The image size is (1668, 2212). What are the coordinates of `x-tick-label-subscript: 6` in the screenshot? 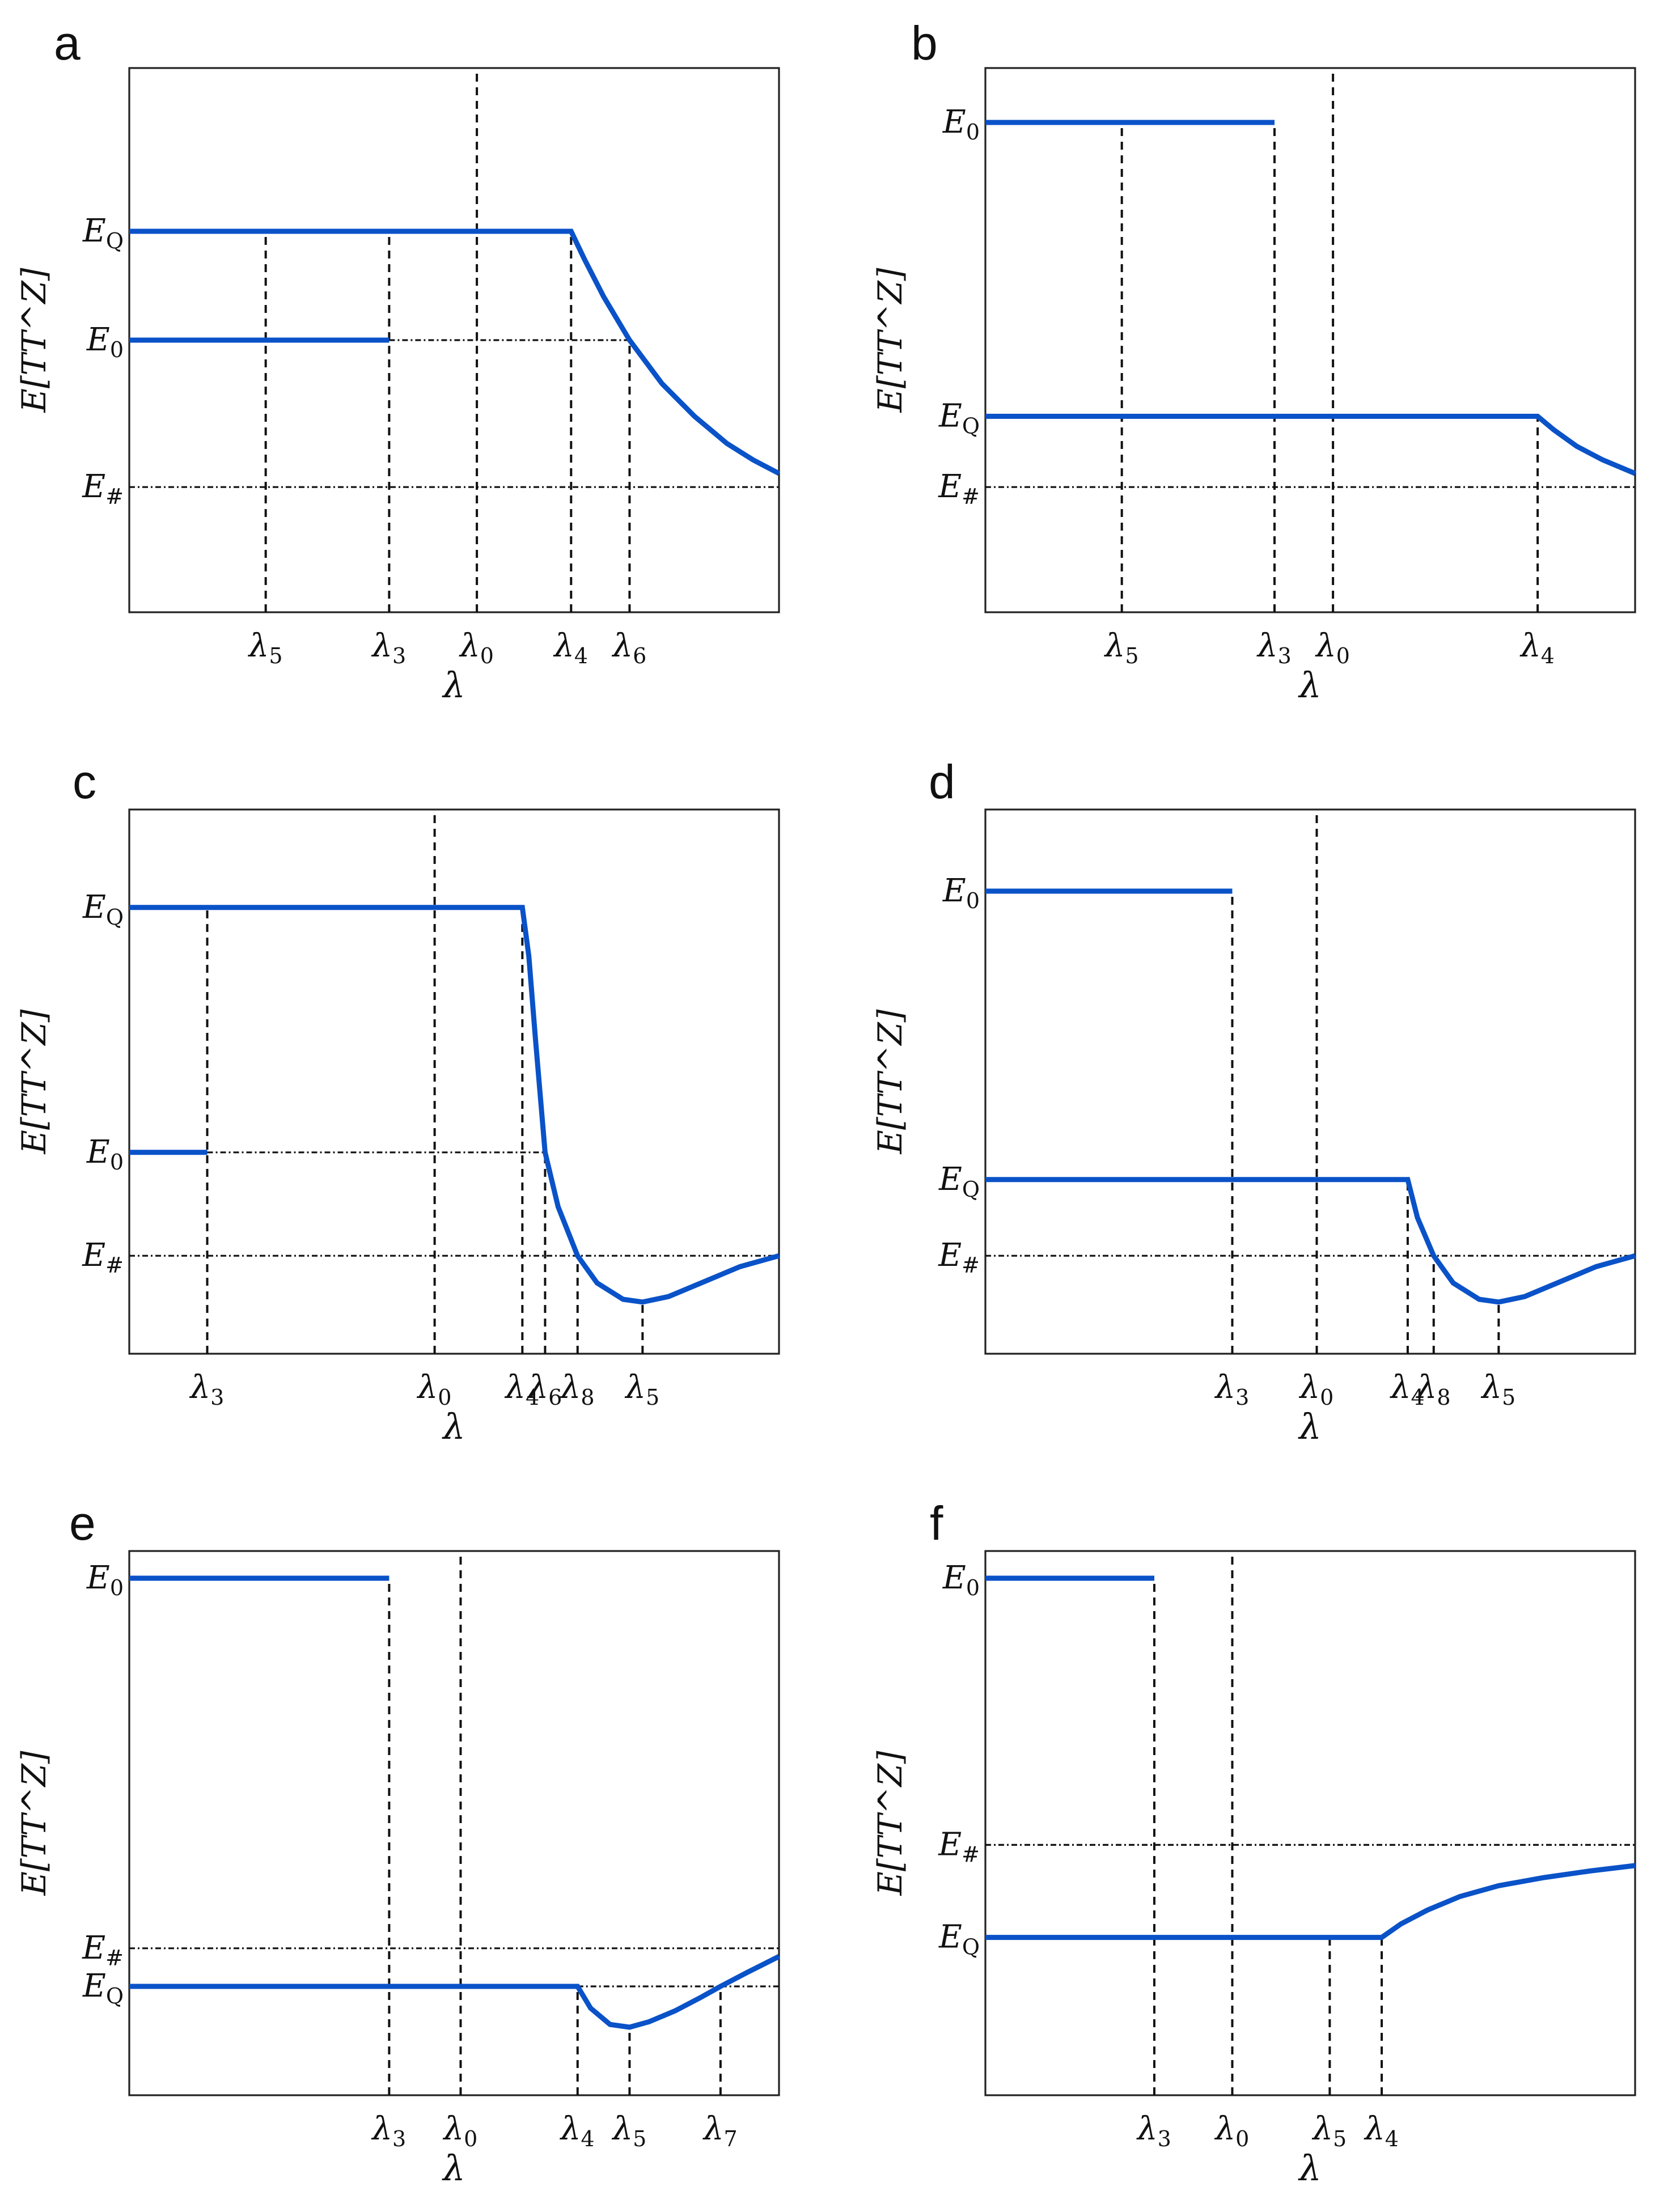 It's located at (639, 655).